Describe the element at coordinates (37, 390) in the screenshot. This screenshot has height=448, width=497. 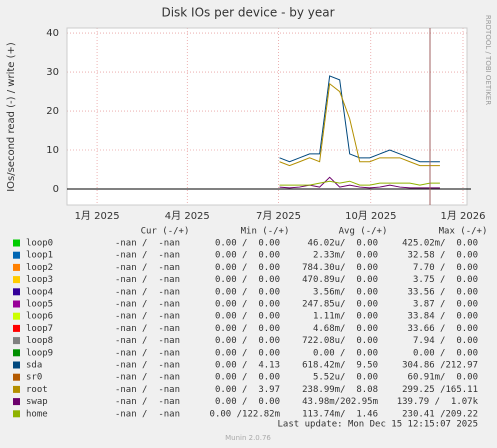
I see `legend-name: root` at that location.